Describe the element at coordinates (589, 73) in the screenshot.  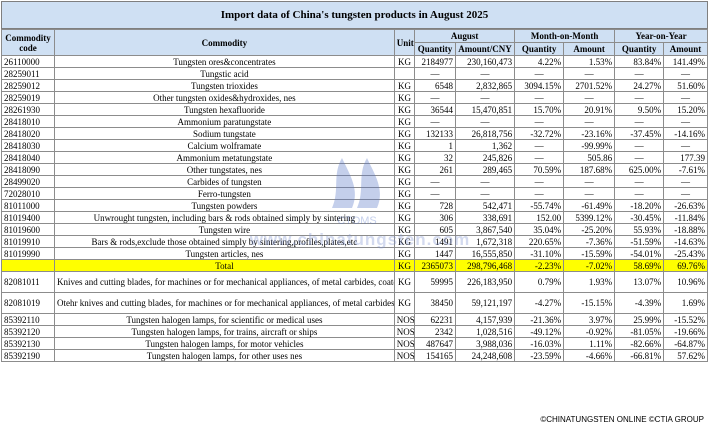
I see `mom-amount-cell: —` at that location.